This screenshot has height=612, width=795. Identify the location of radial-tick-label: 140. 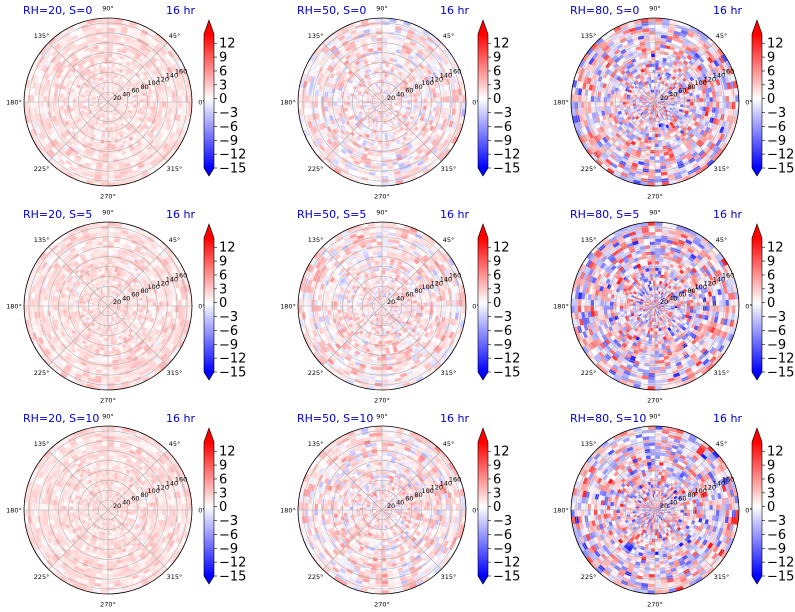
(172, 76).